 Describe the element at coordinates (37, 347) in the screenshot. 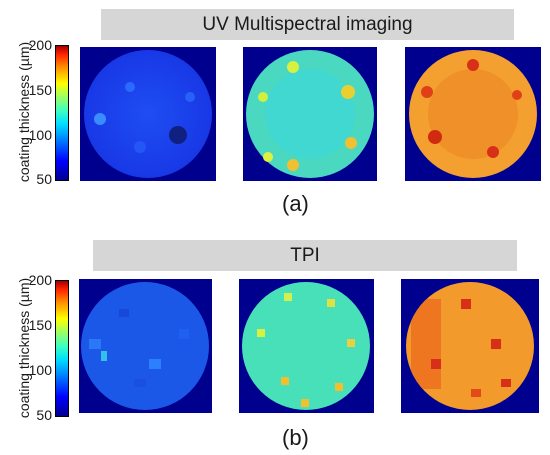

I see `colorbar-ticks-b: 200 150 100 50` at that location.